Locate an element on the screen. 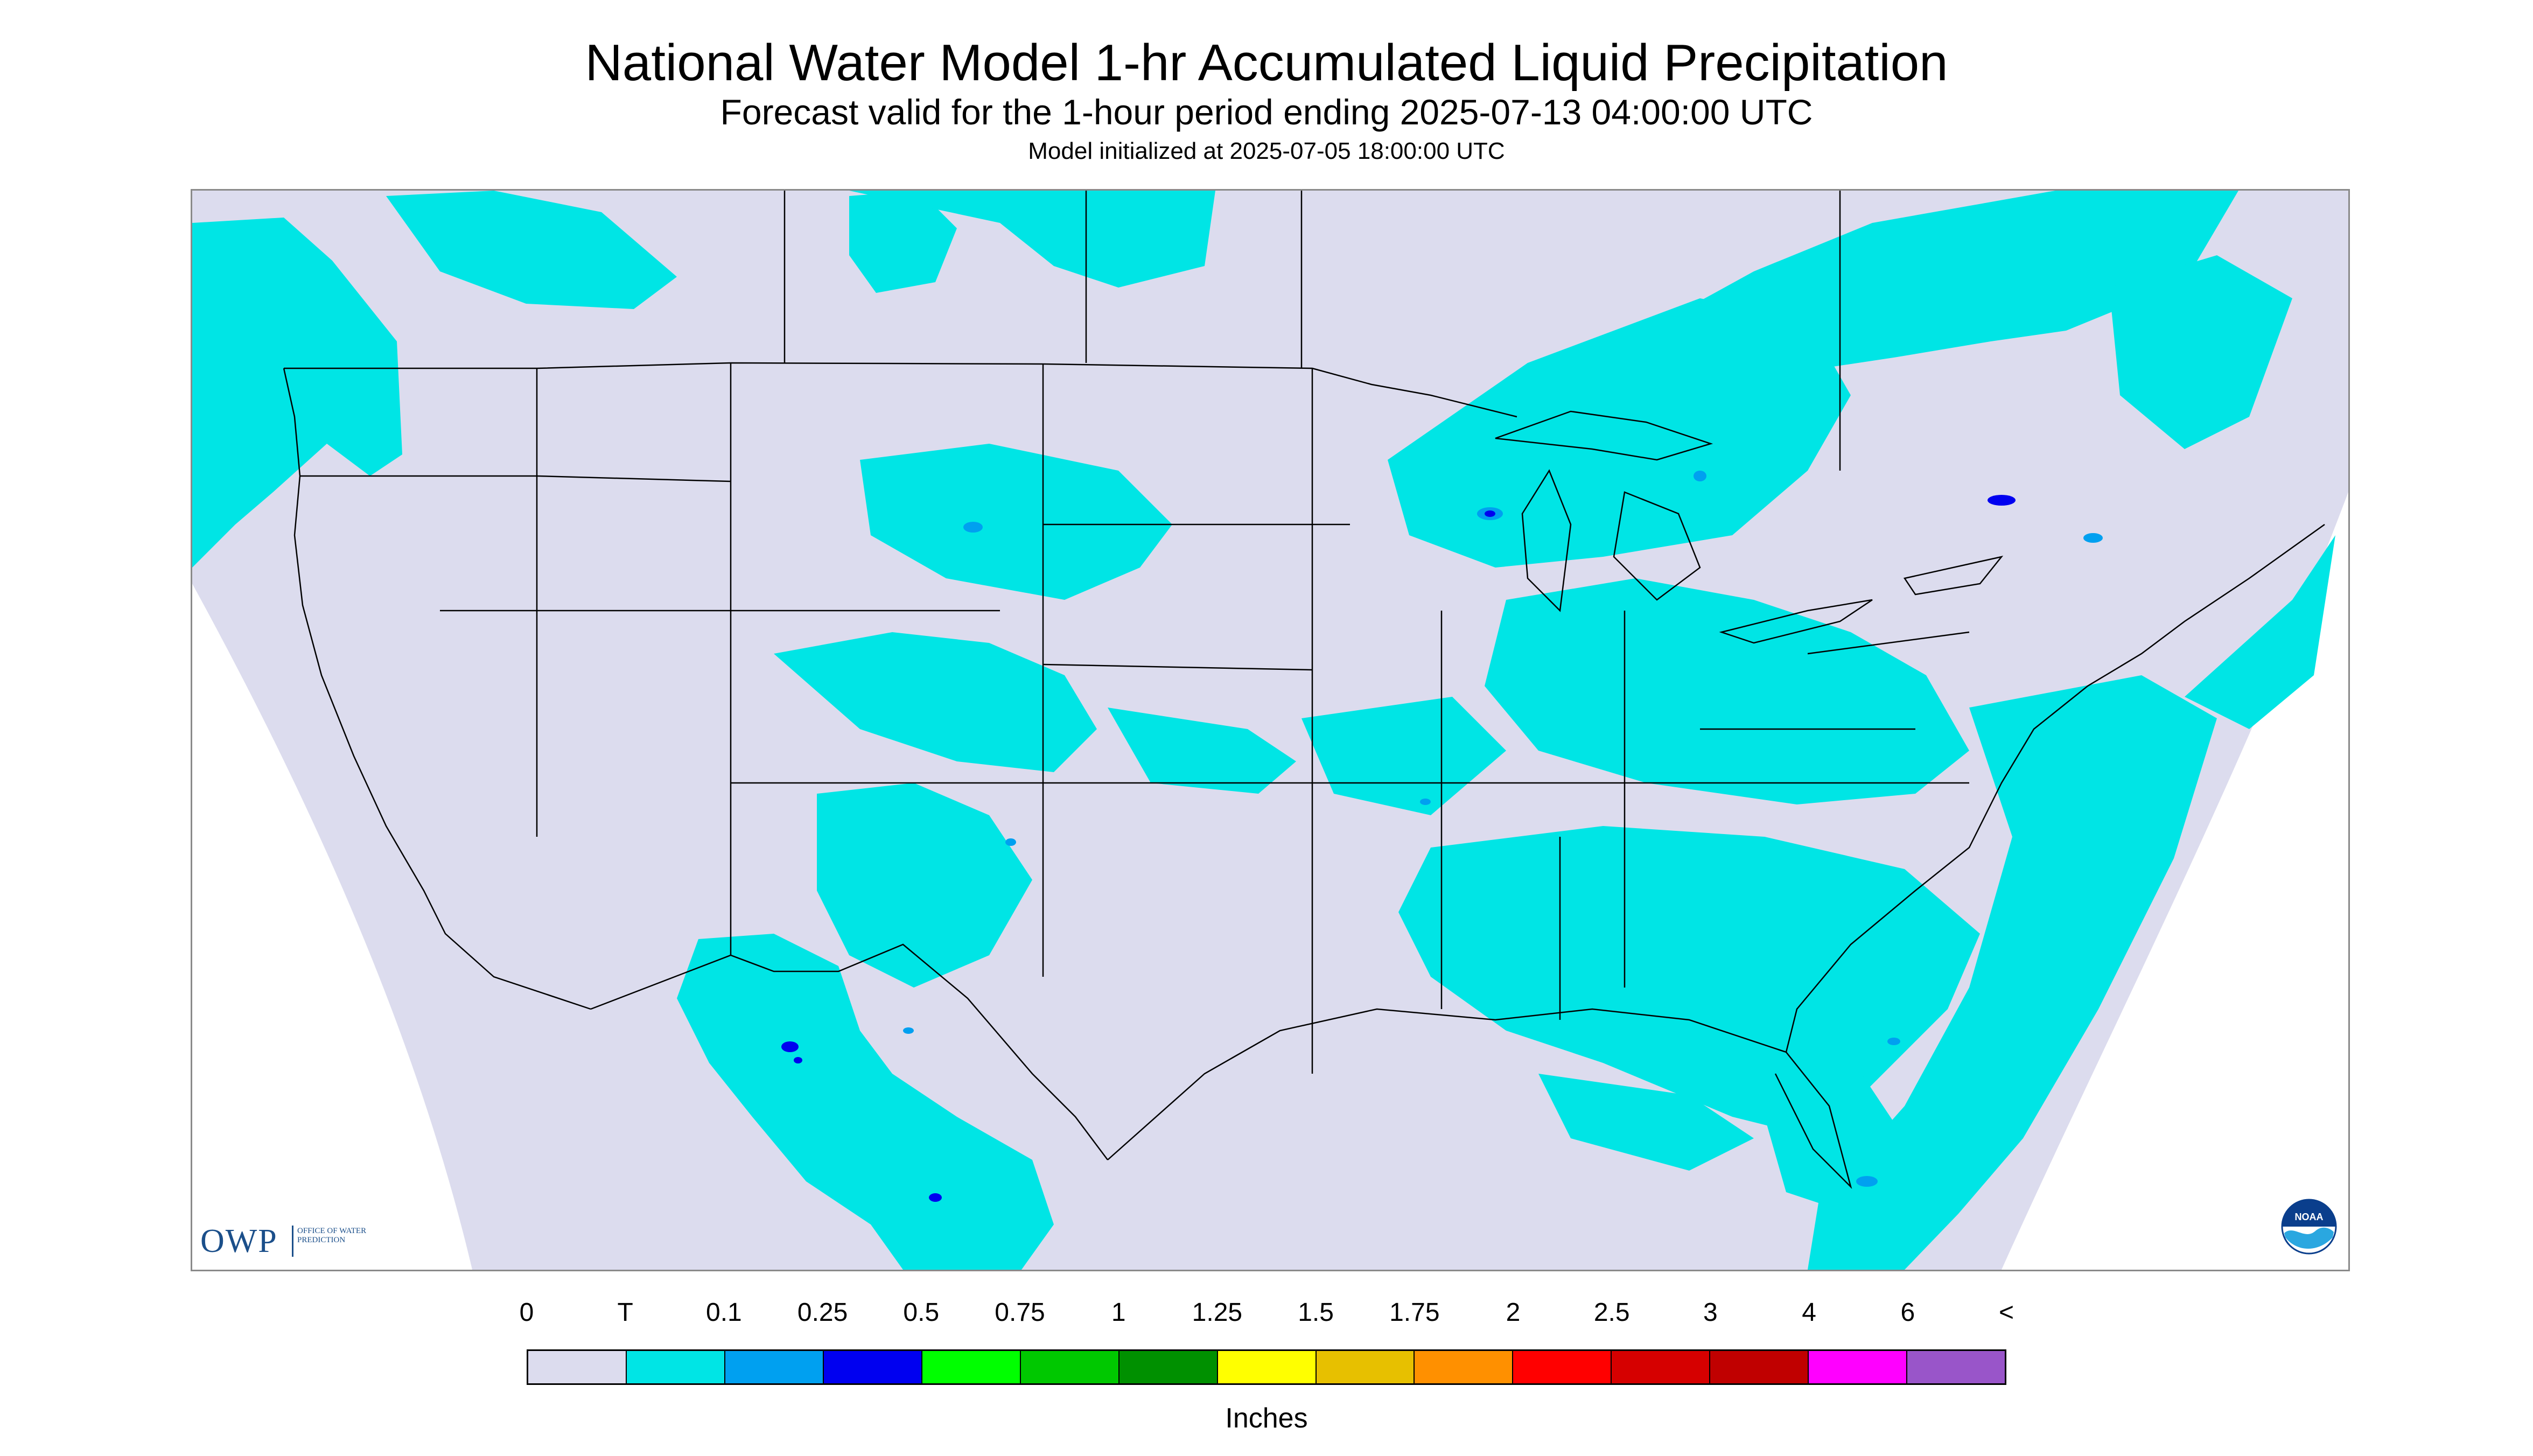 The height and width of the screenshot is (1456, 2533). legend-tick-label: 1.75 is located at coordinates (1414, 1312).